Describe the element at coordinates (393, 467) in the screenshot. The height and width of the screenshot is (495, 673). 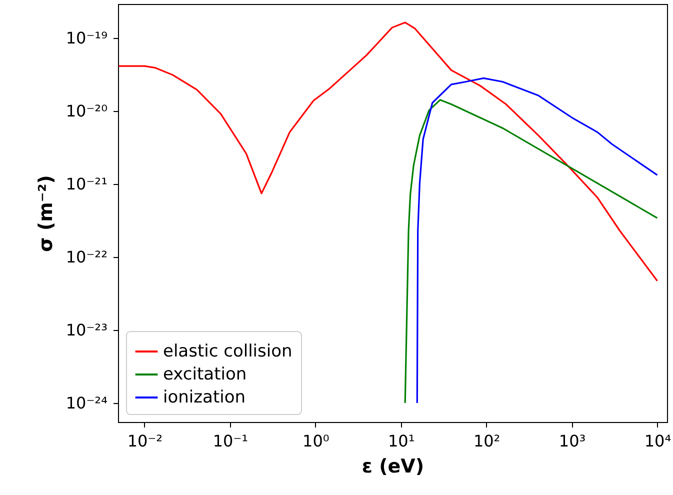
I see `x-axis-title: ε (eV)` at that location.